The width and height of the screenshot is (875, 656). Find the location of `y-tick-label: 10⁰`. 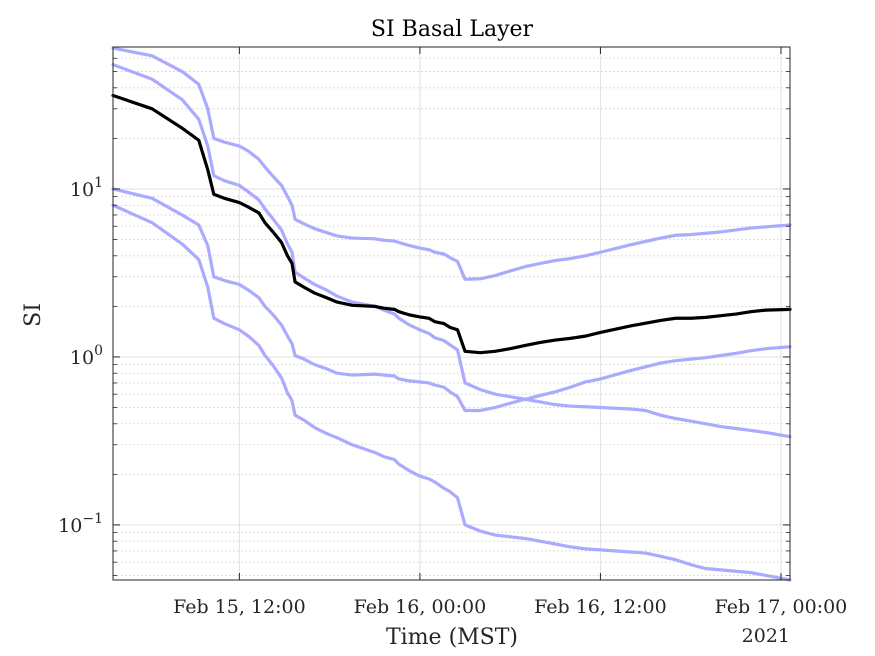

y-tick-label: 10⁰ is located at coordinates (86, 356).